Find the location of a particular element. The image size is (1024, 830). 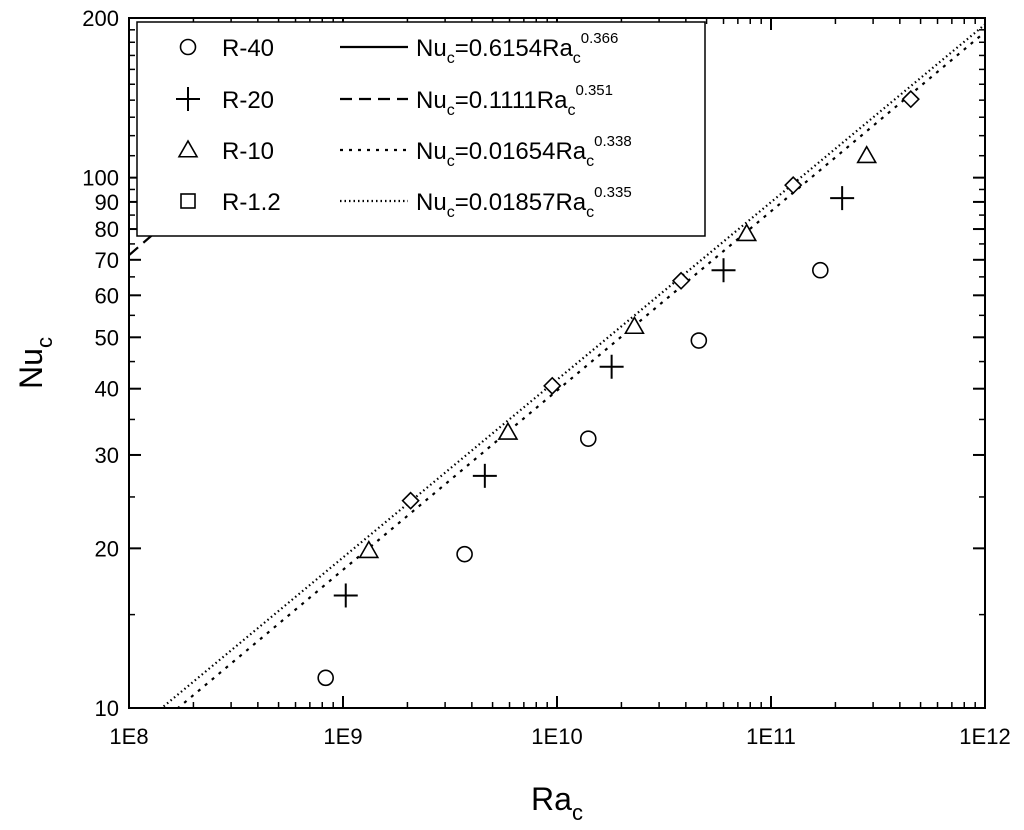

legend-box is located at coordinates (421, 129).